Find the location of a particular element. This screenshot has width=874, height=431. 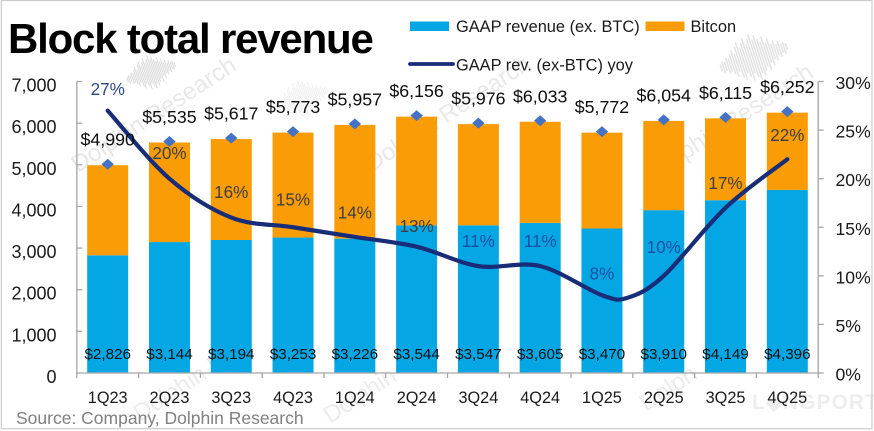

svg-text: 4,000 is located at coordinates (33, 210).